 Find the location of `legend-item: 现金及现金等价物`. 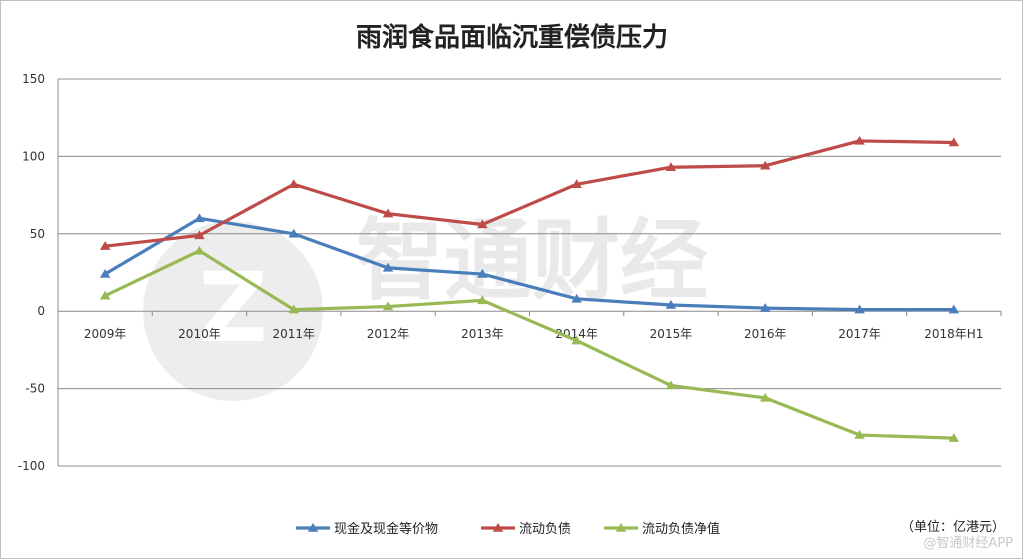

legend-item: 现金及现金等价物 is located at coordinates (367, 529).